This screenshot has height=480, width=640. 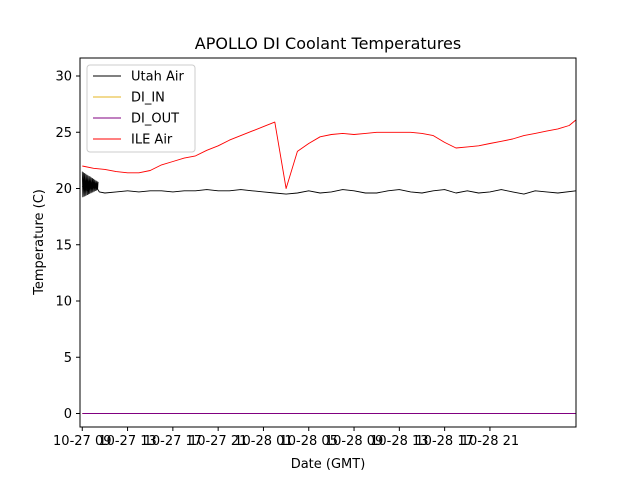 I want to click on x-tick-label: 10-27 13, so click(x=127, y=441).